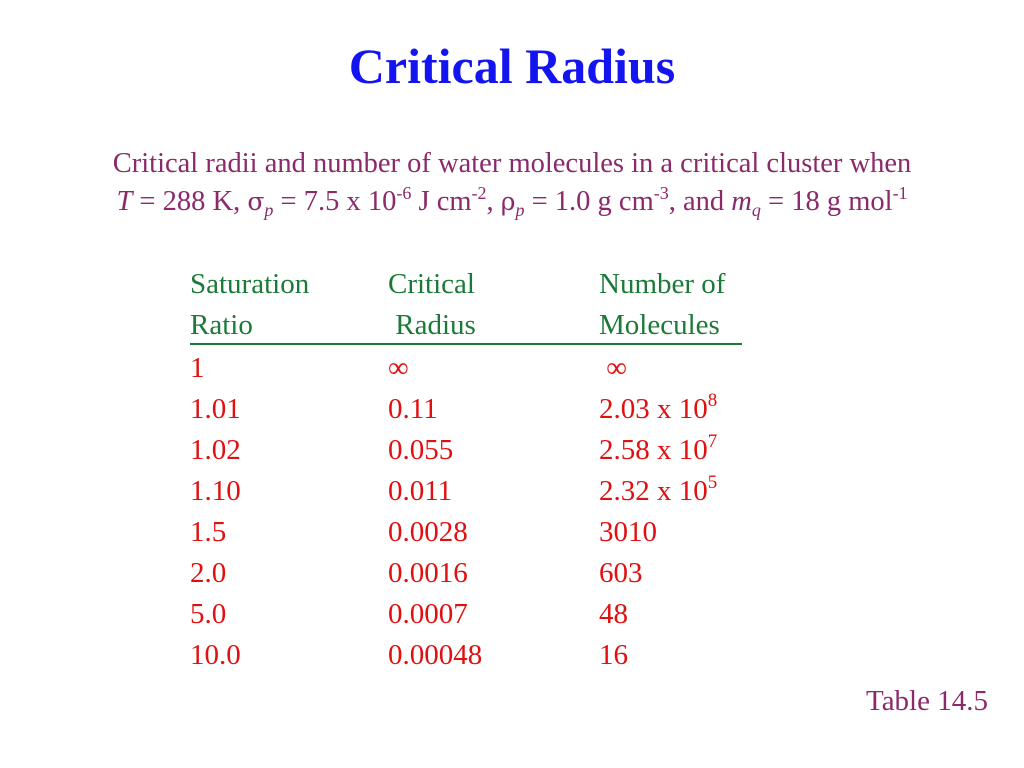  I want to click on molecules-exponent: 7, so click(712, 441).